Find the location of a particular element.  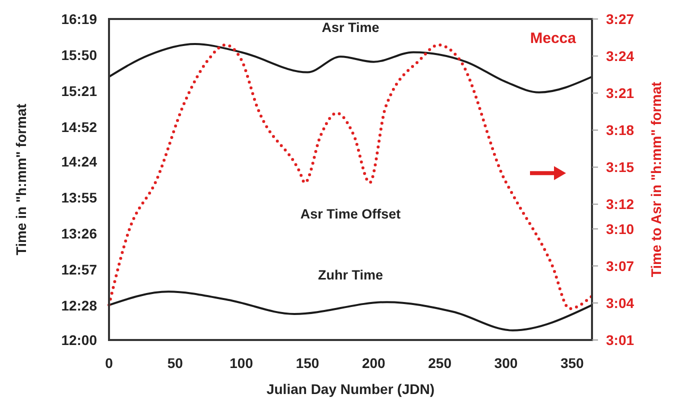

y2-tick-label: 3:27 is located at coordinates (620, 19).